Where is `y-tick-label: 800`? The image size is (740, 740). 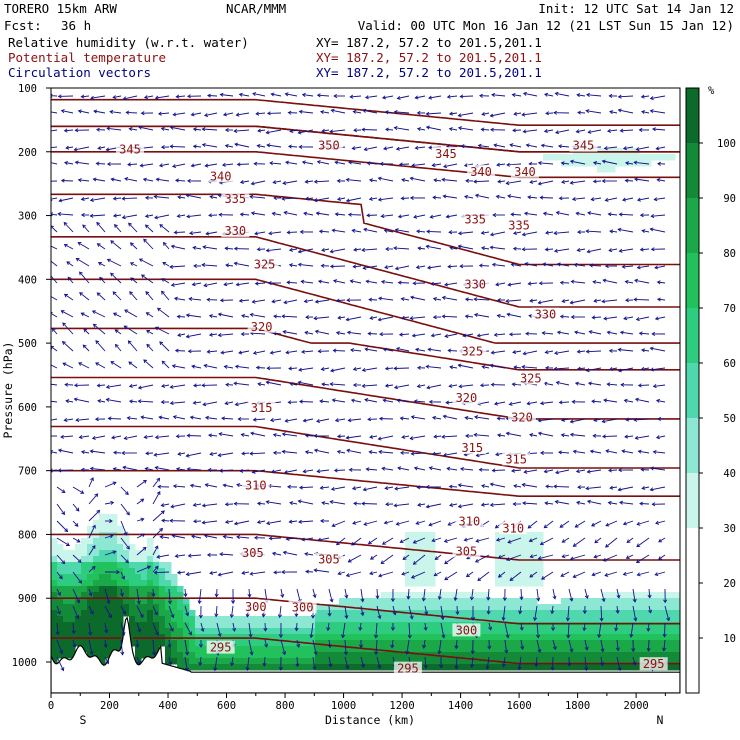 y-tick-label: 800 is located at coordinates (27, 535).